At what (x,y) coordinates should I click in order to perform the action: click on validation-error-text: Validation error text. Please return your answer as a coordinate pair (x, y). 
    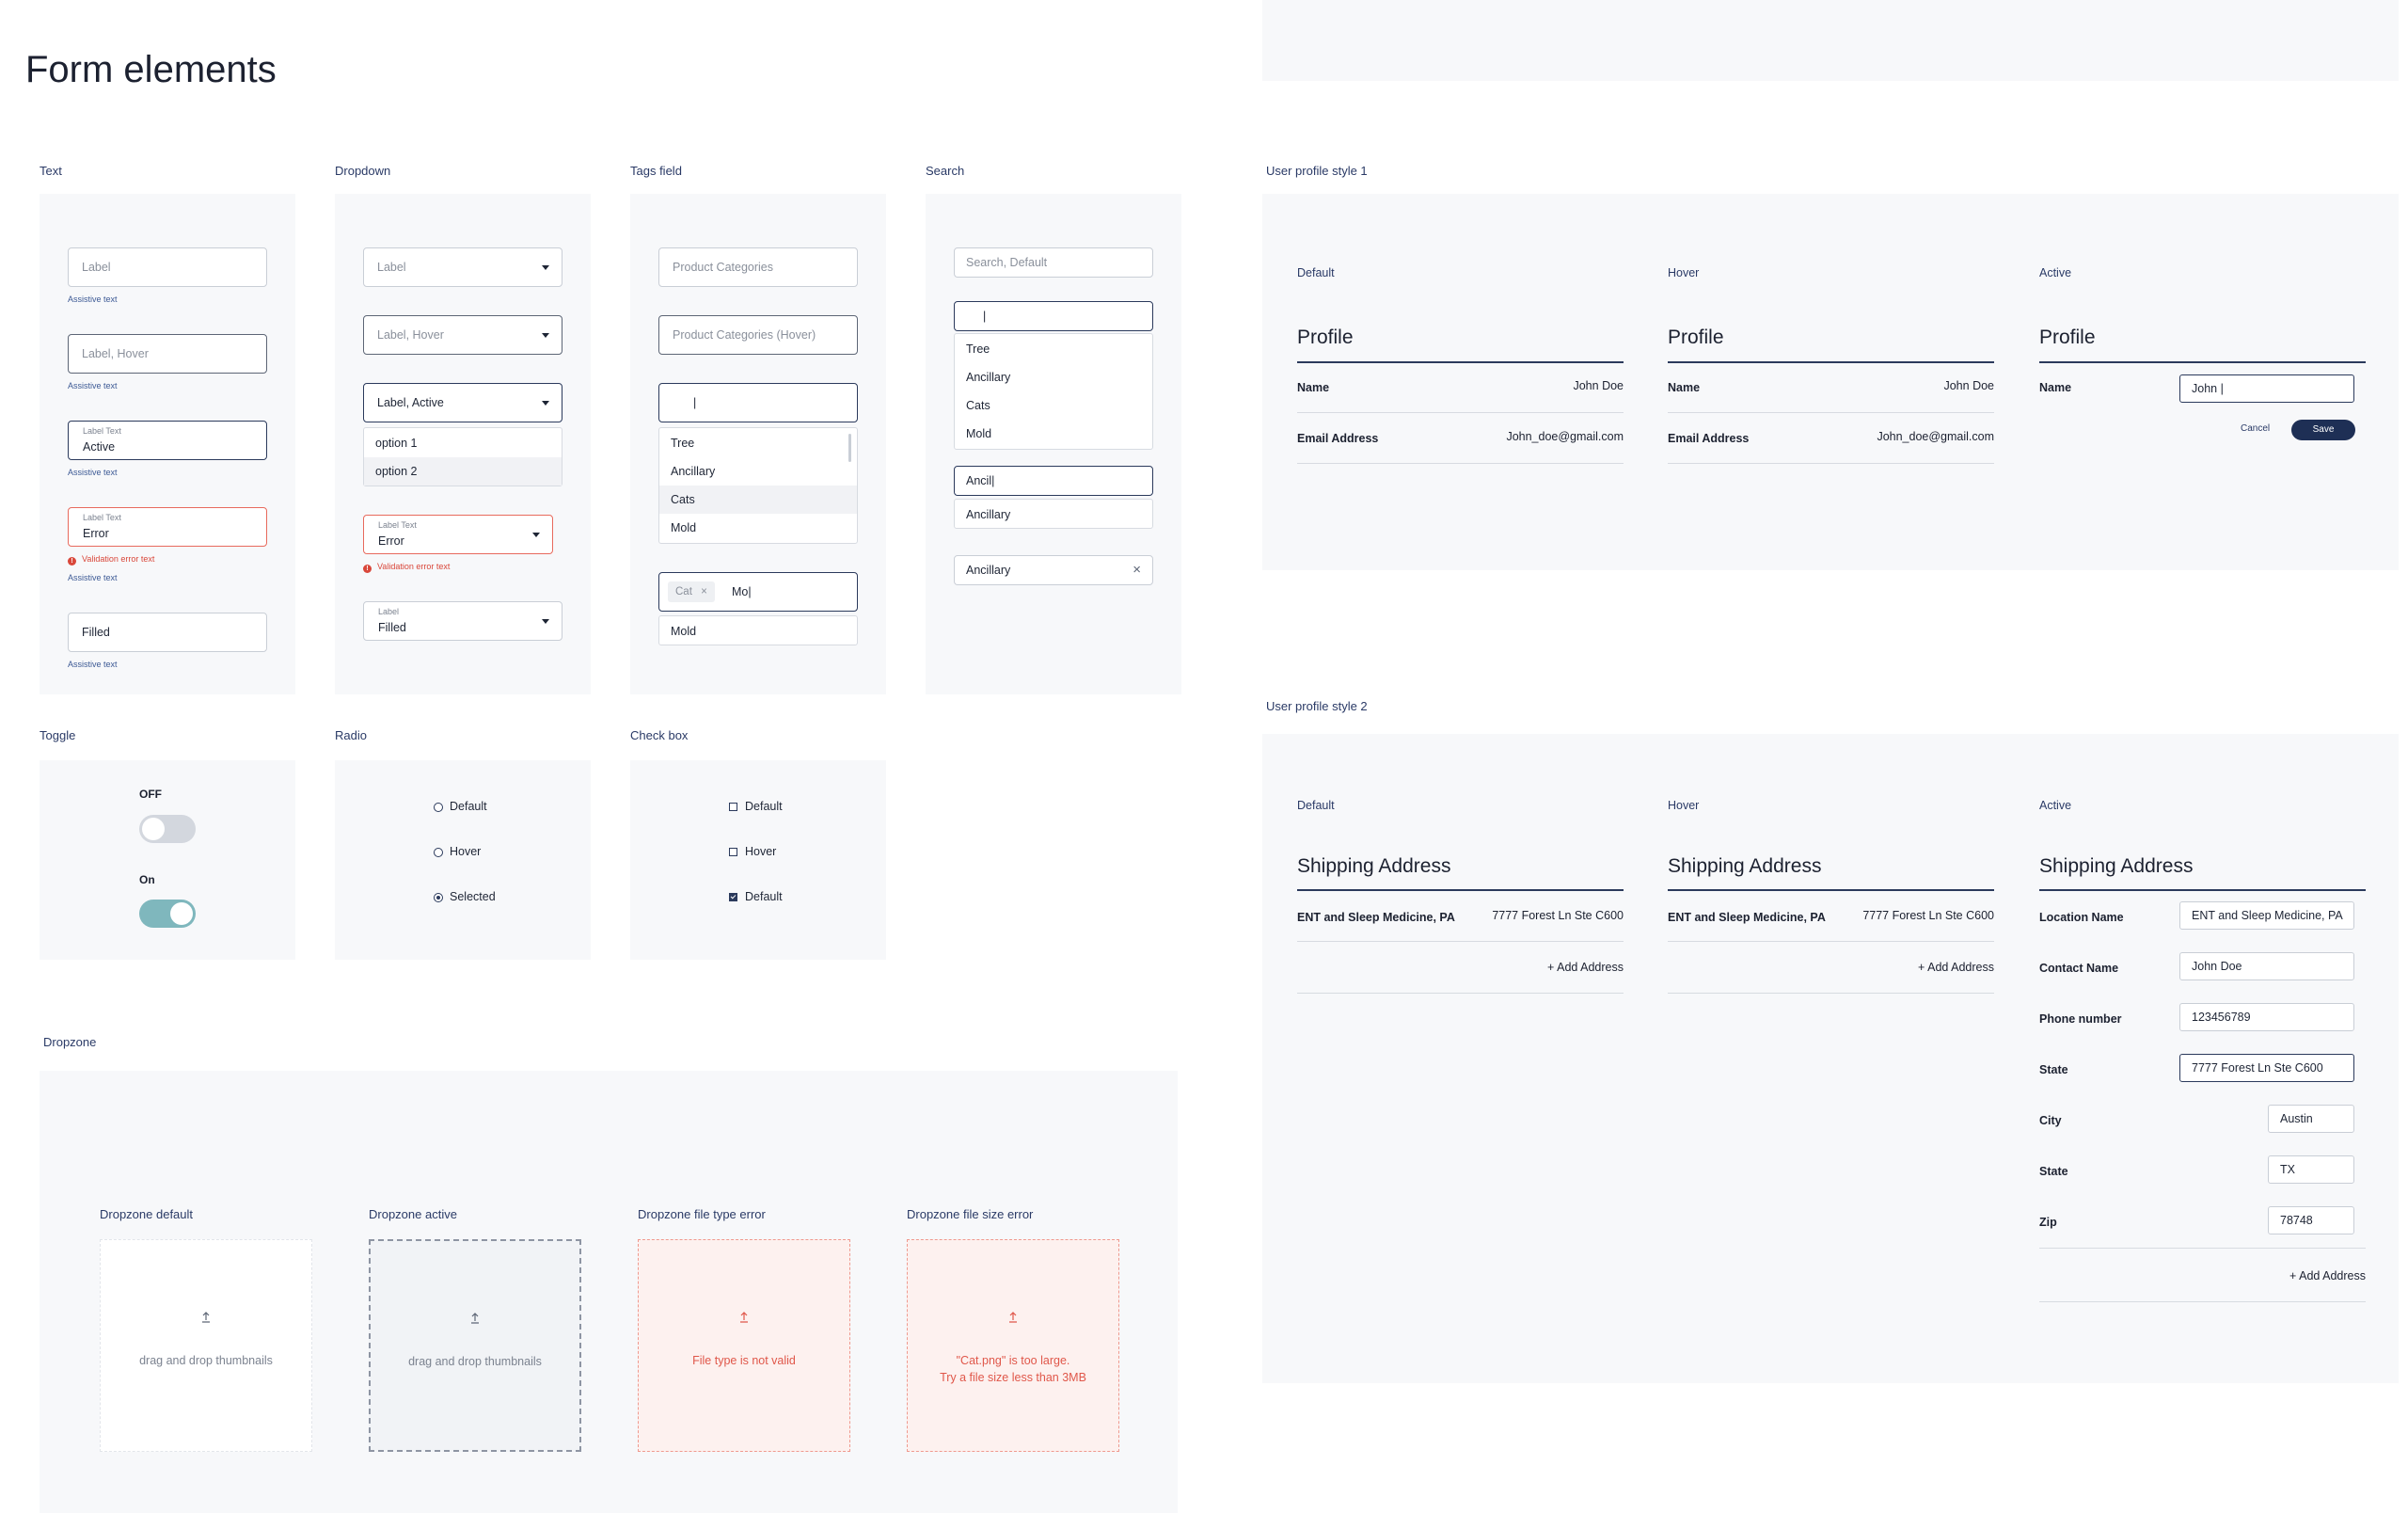
    Looking at the image, I should click on (119, 559).